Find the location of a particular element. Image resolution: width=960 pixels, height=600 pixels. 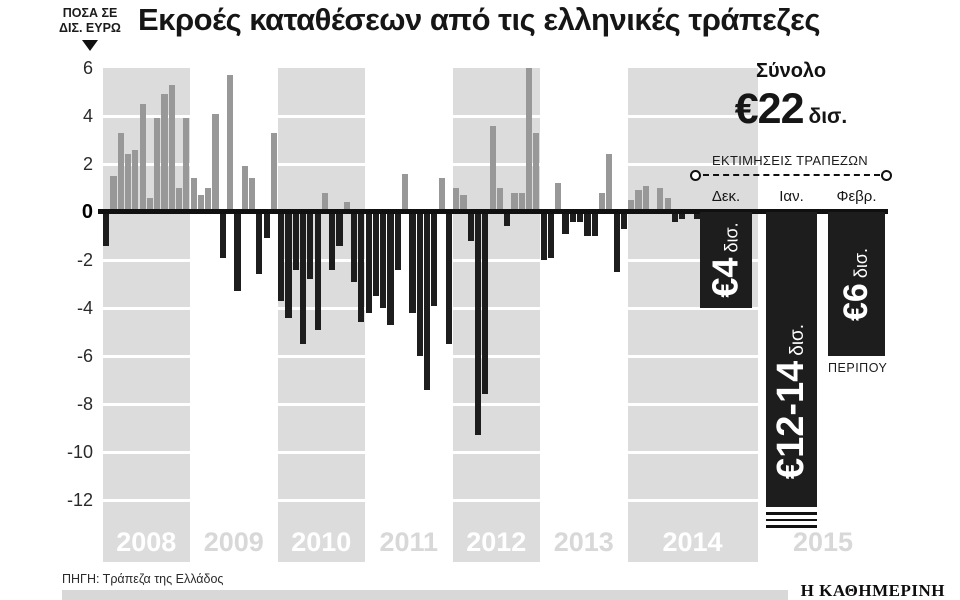

total-amount: €22 is located at coordinates (769, 109).